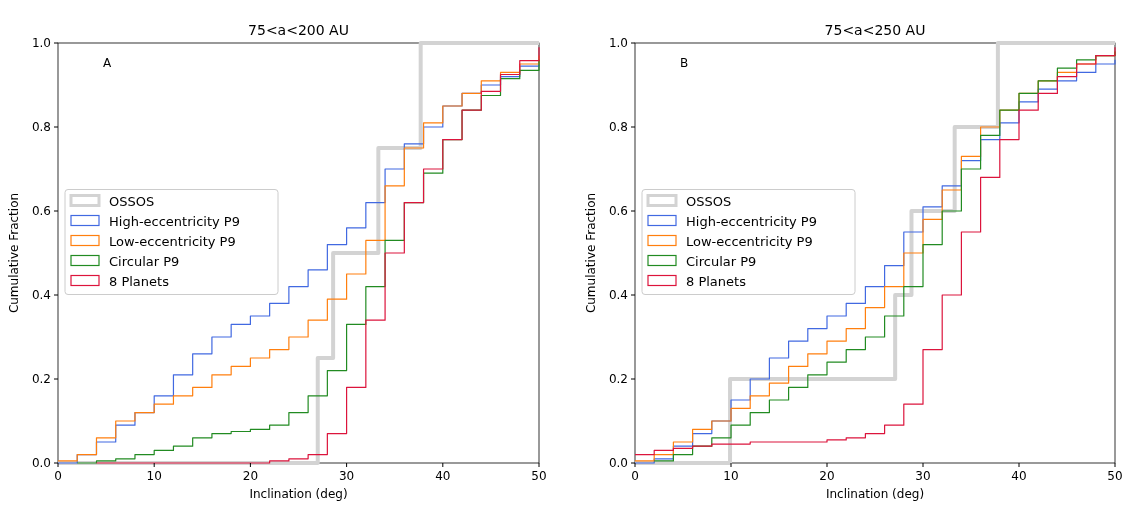 The image size is (1127, 512). What do you see at coordinates (875, 30) in the screenshot?
I see `chart-title: 75<a<250 AU` at bounding box center [875, 30].